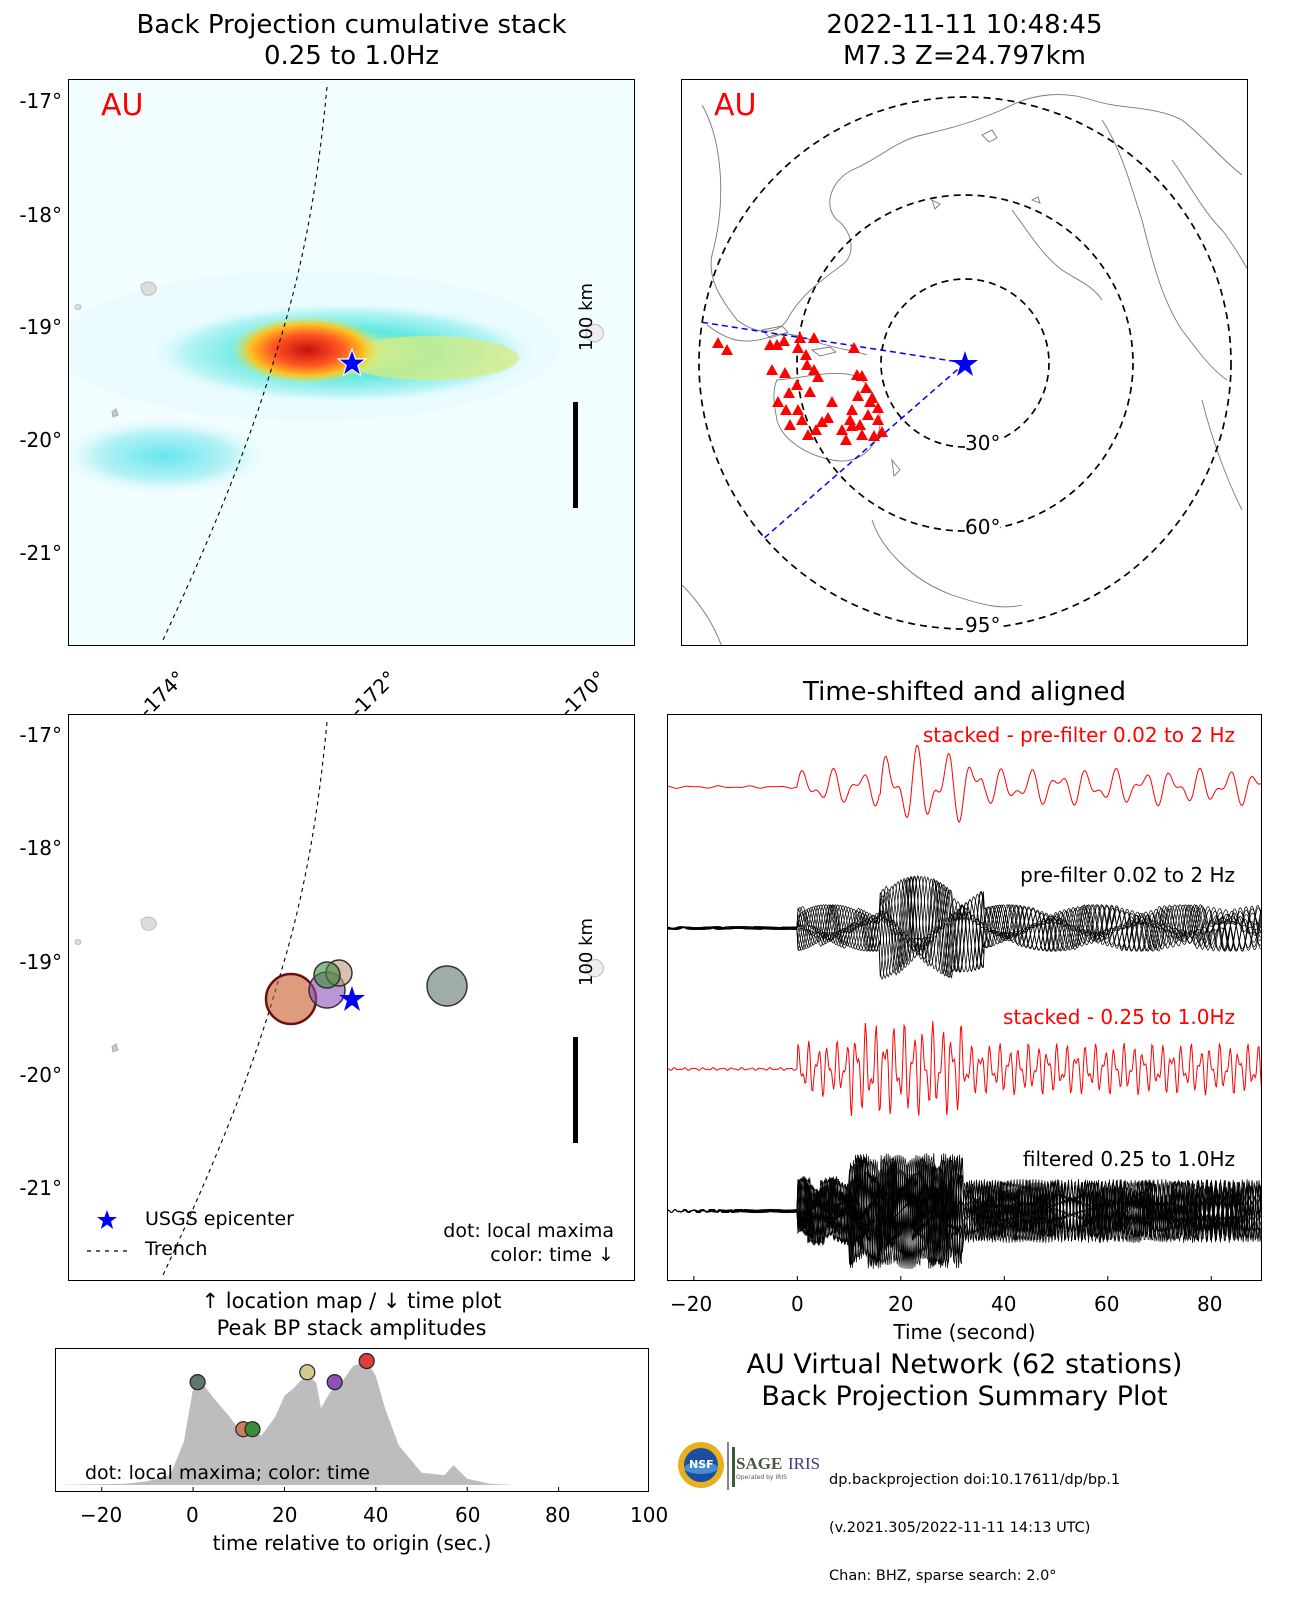  What do you see at coordinates (40, 1188) in the screenshot?
I see `ytick-label: -21°` at bounding box center [40, 1188].